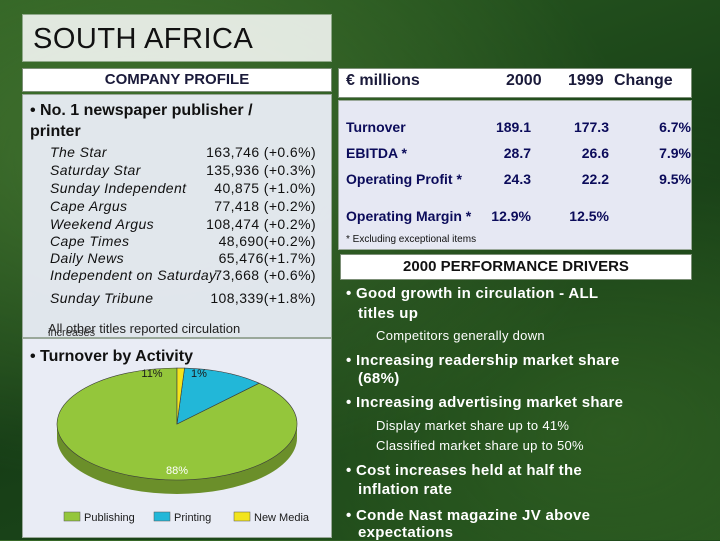 The height and width of the screenshot is (541, 720). I want to click on pie-slice-printing, so click(218, 396).